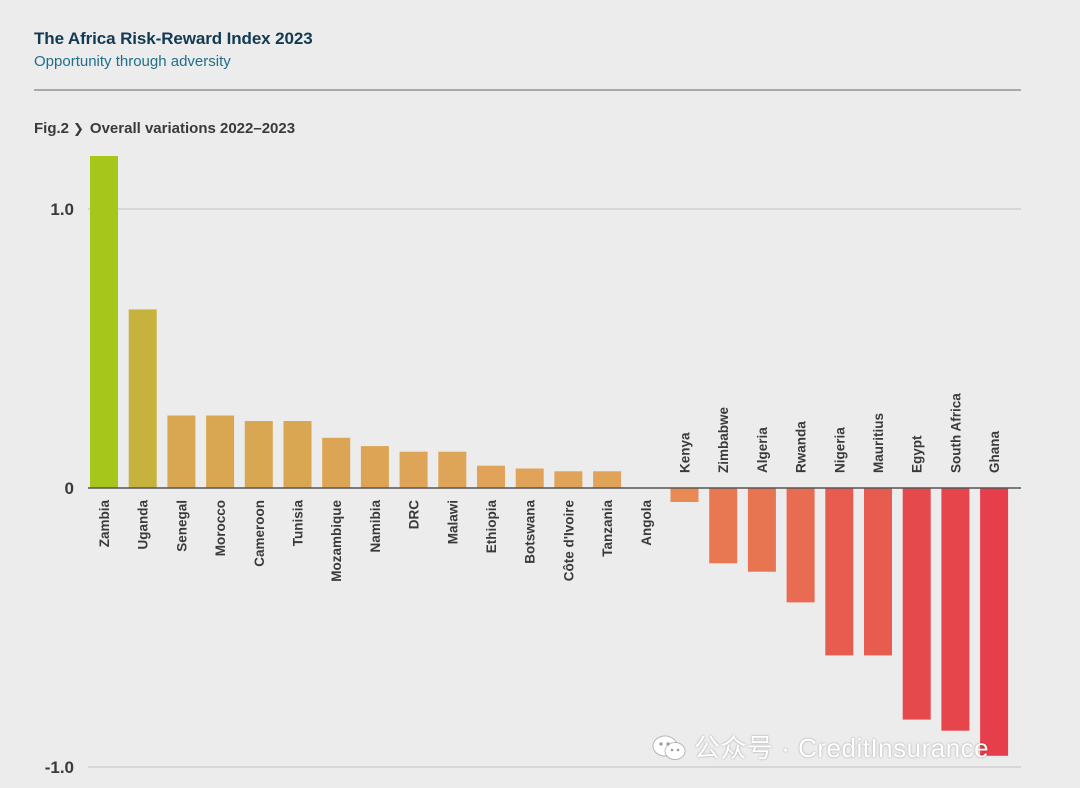  What do you see at coordinates (132, 61) in the screenshot?
I see `report-subtitle: Opportunity through adversity` at bounding box center [132, 61].